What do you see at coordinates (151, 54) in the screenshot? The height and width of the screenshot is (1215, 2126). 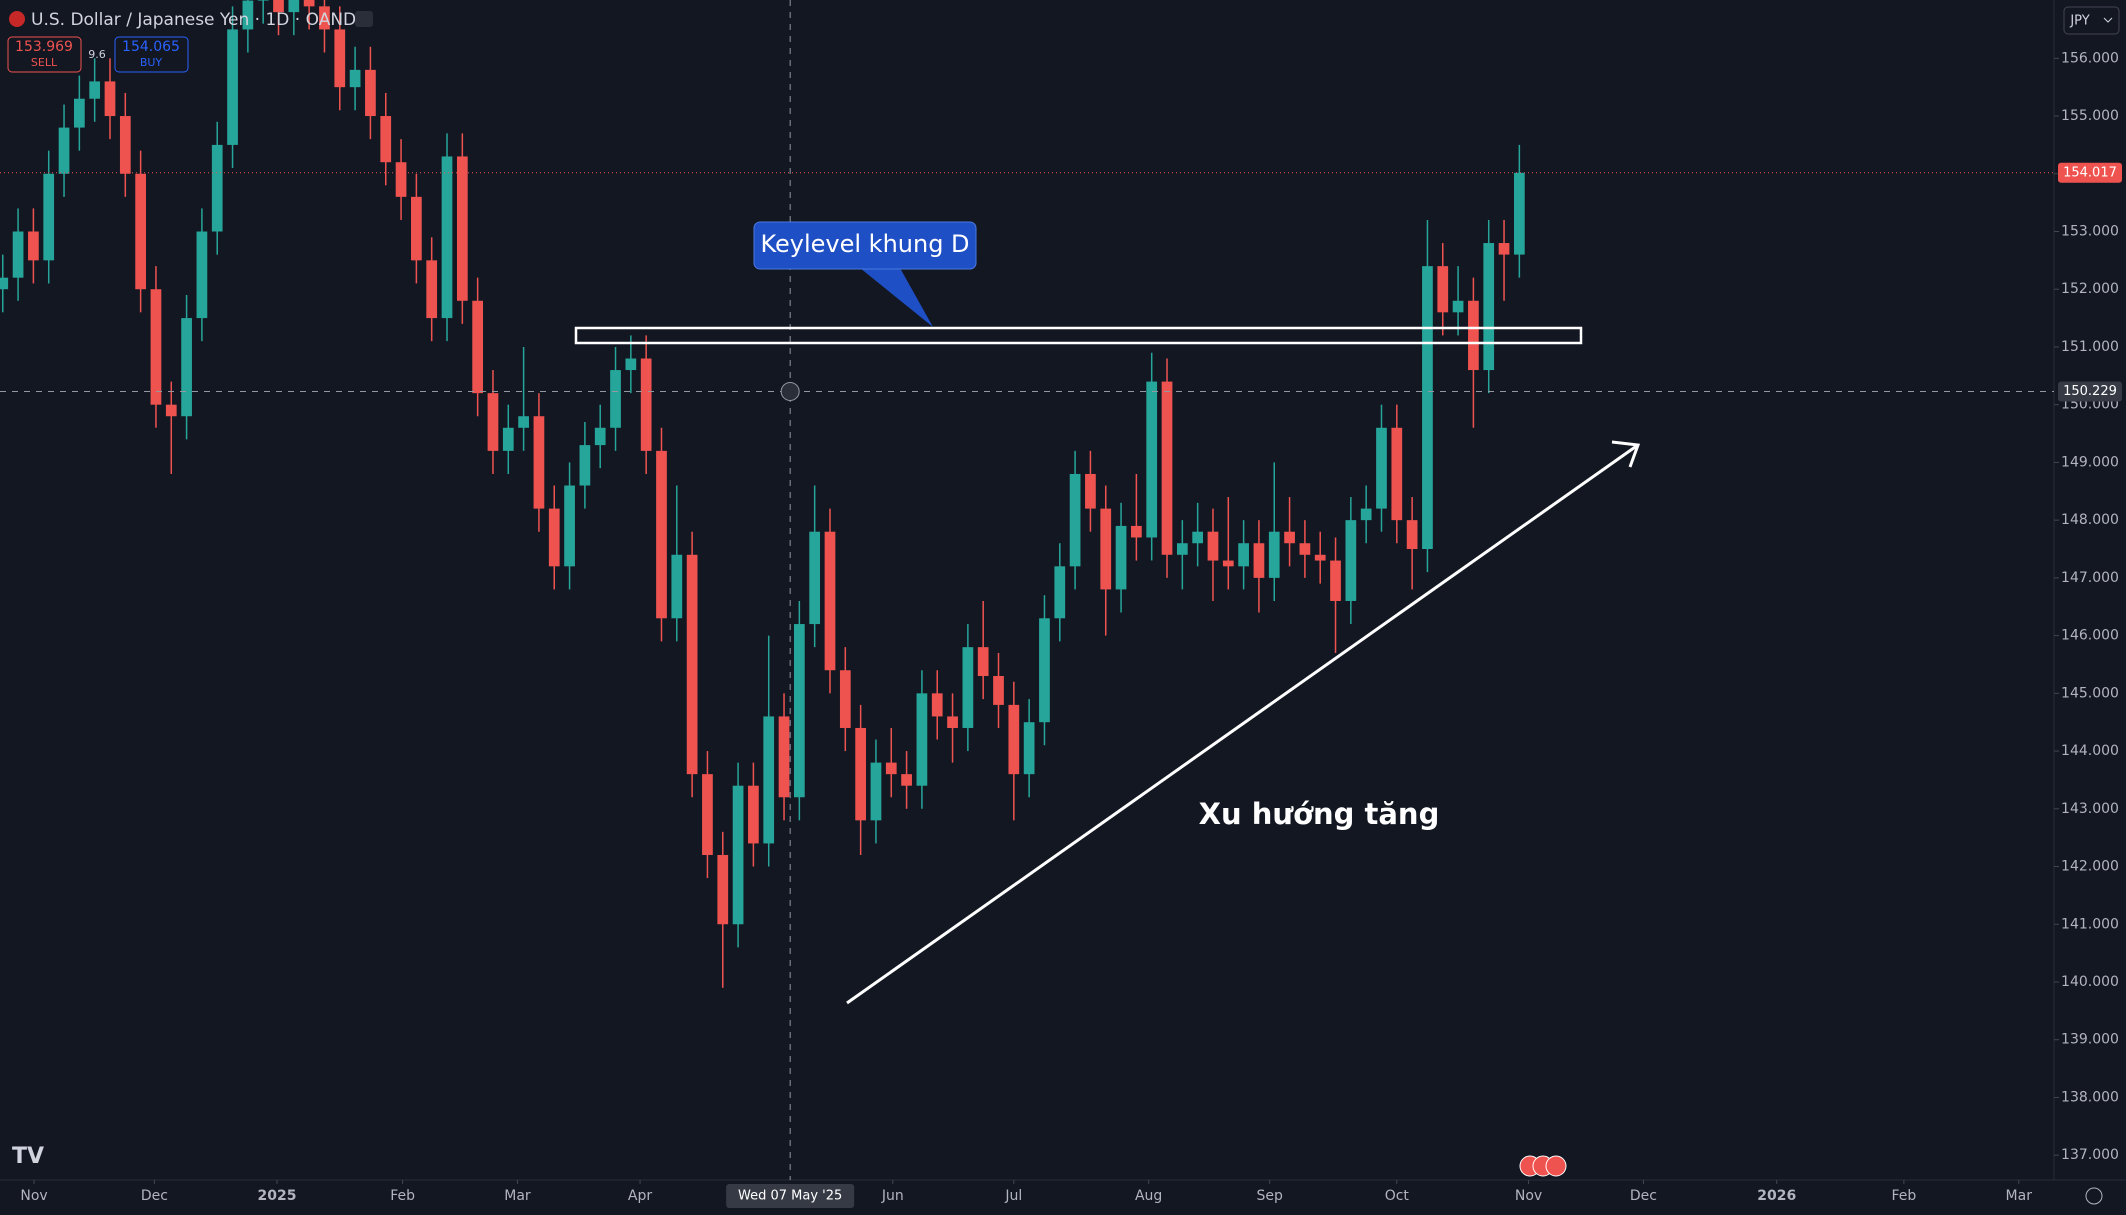 I see `buy-button` at bounding box center [151, 54].